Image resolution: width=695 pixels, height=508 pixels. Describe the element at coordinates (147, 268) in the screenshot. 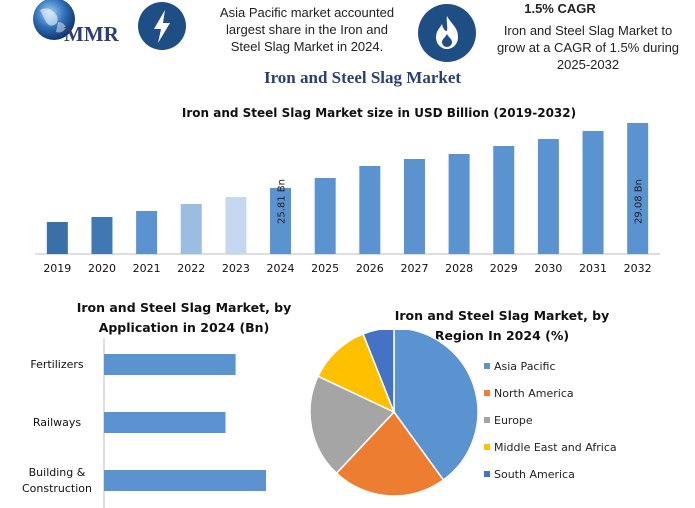

I see `x-tick-2021: 2021` at that location.